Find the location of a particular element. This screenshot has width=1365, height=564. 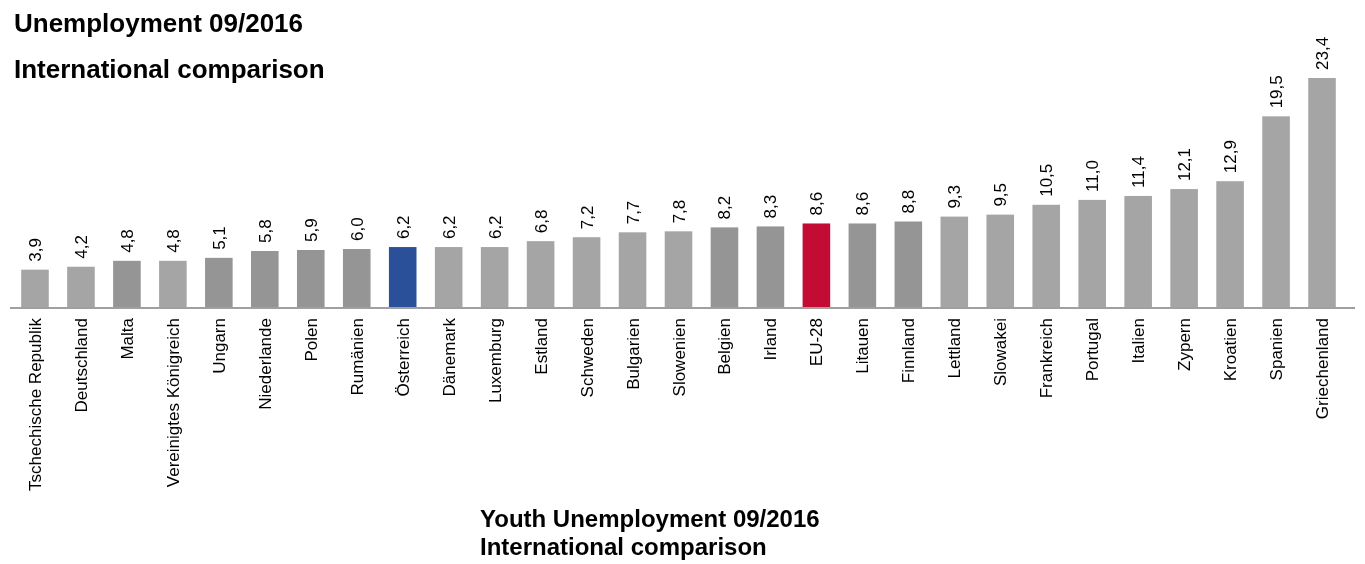

data-label: 9,3 is located at coordinates (955, 196).